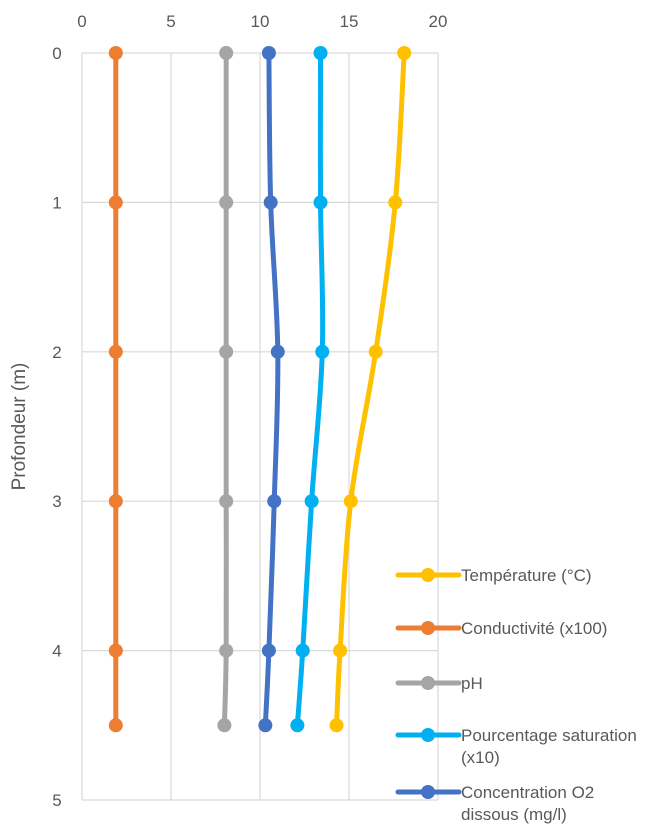 This screenshot has width=648, height=832. I want to click on legend-label: Température (°C), so click(526, 575).